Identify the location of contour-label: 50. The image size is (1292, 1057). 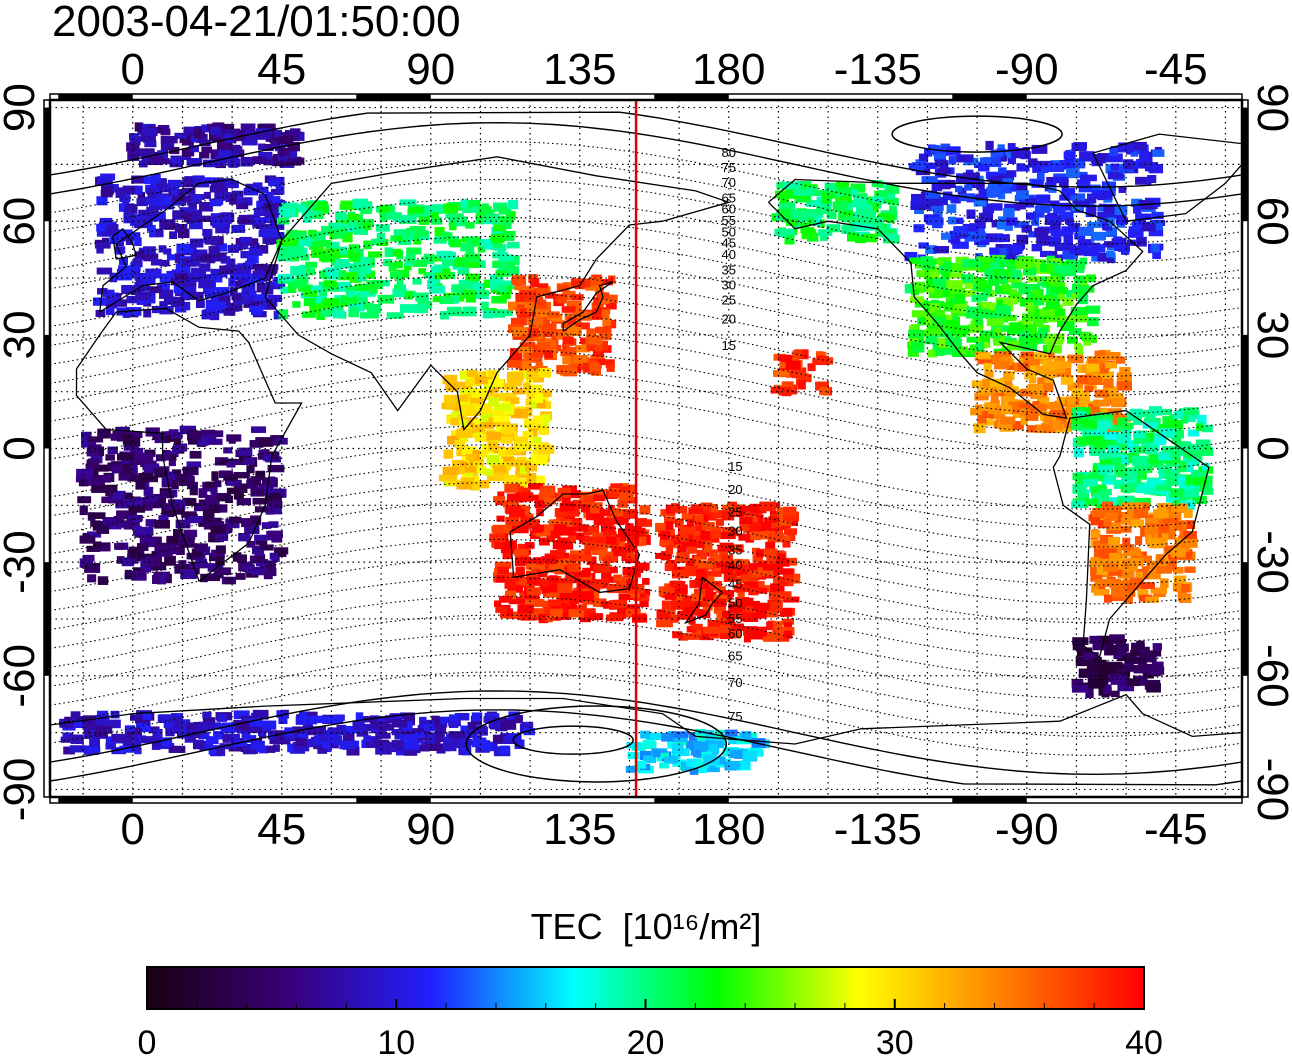
(735, 603).